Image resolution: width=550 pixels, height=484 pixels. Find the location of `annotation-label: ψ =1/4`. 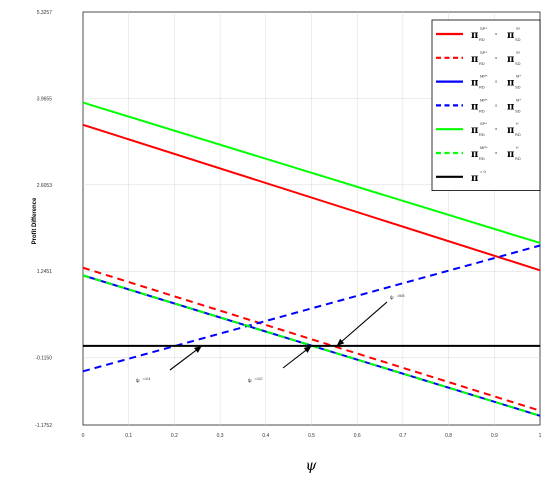

annotation-label: ψ =1/4 is located at coordinates (143, 380).